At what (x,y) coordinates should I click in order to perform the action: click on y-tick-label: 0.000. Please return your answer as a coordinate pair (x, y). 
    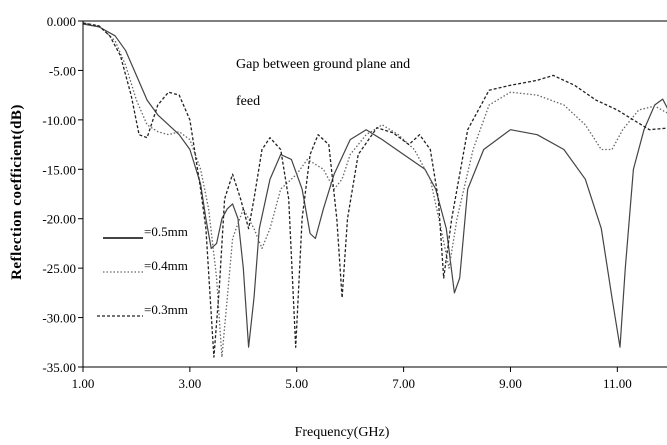
    Looking at the image, I should click on (61, 21).